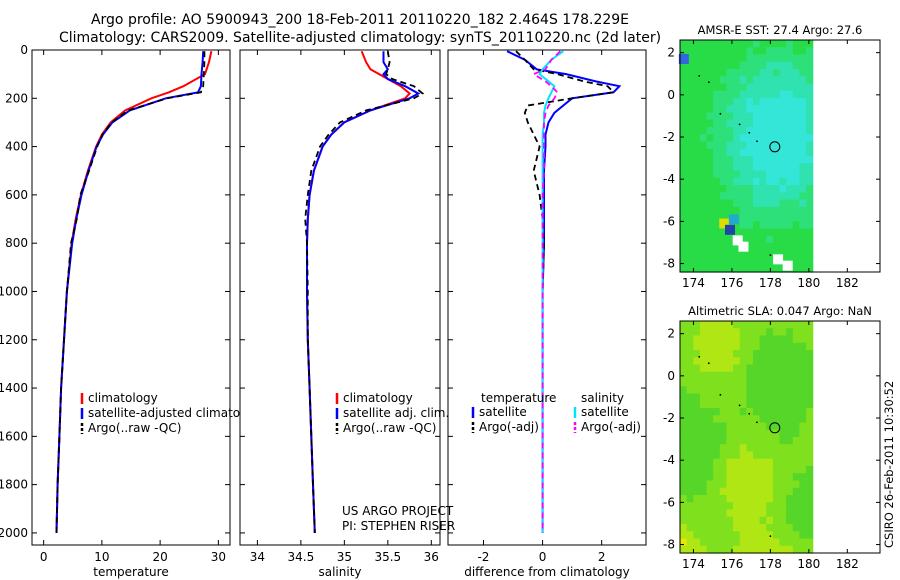  What do you see at coordinates (344, 557) in the screenshot?
I see `x-tick-label: 35` at bounding box center [344, 557].